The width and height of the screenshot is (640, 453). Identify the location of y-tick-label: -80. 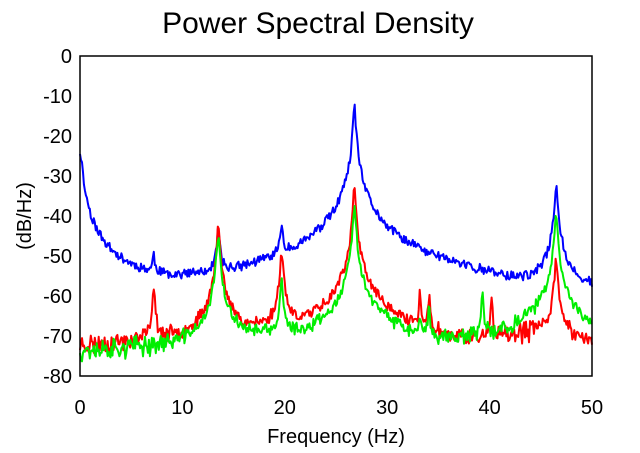
(57, 377).